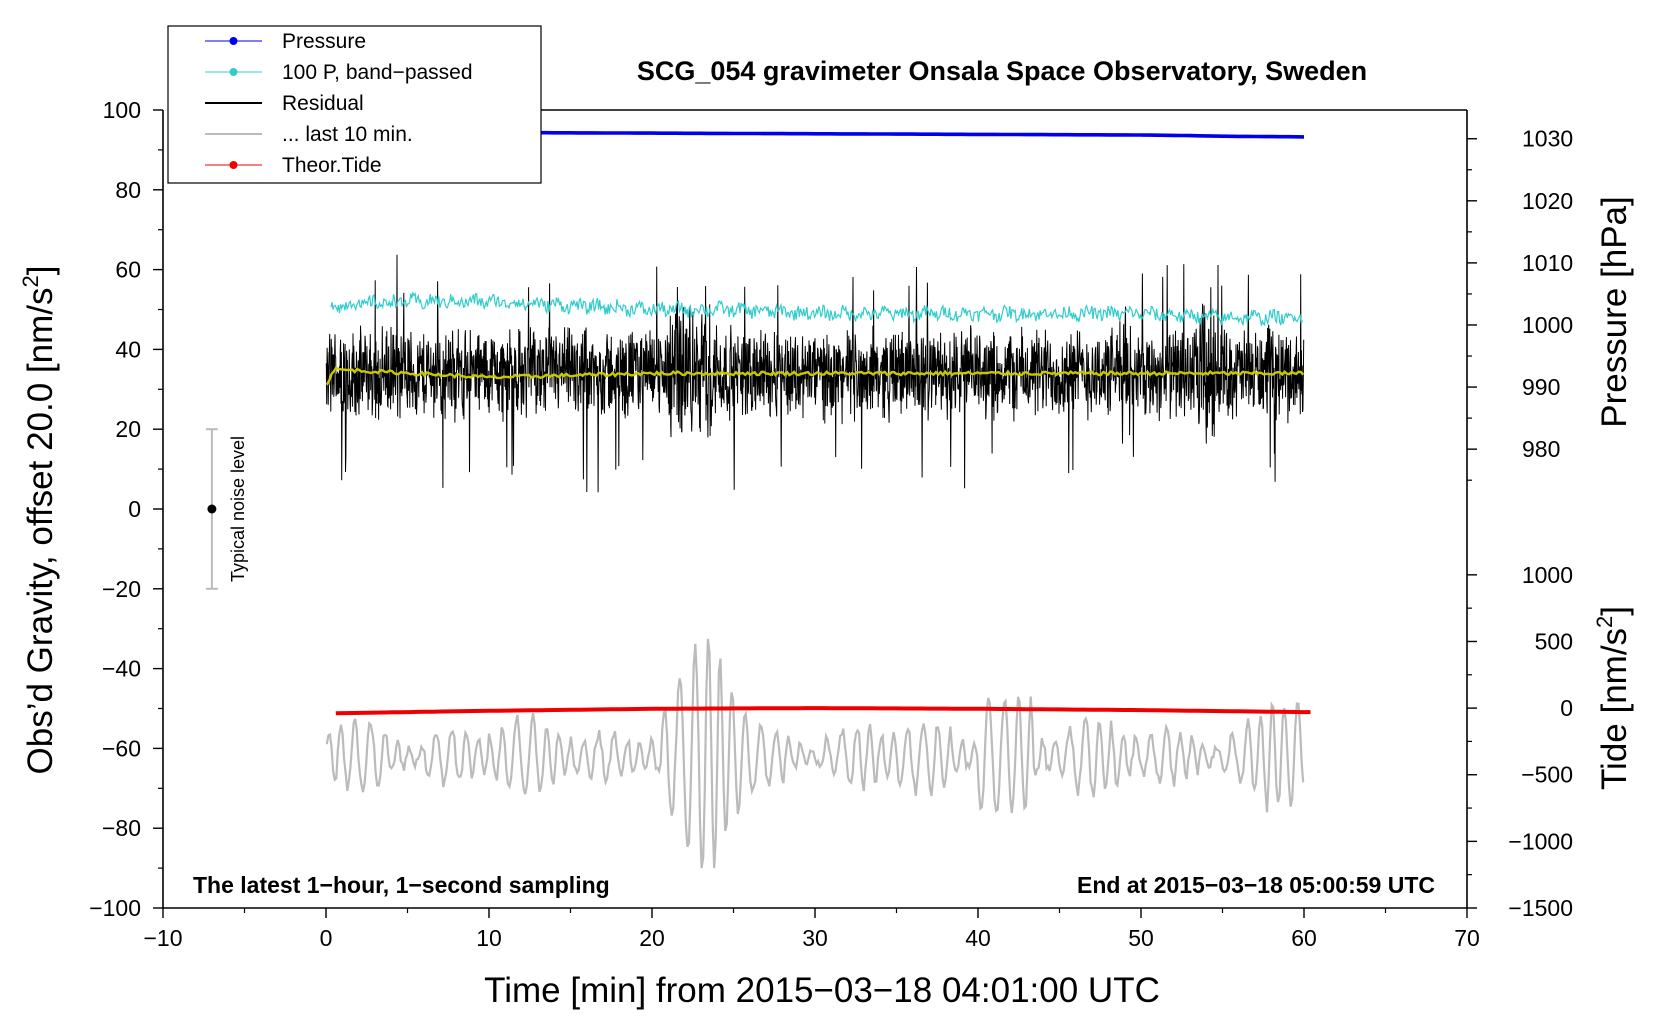 This screenshot has width=1660, height=1020. Describe the element at coordinates (1520, 741) in the screenshot. I see `tide-axis: 1000 500 0 −500 −1000 −1500` at that location.